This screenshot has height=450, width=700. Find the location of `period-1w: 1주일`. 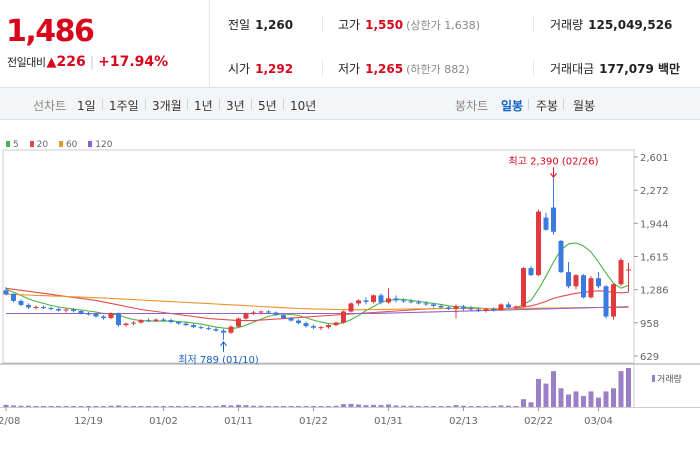

period-1w: 1주일 is located at coordinates (124, 106).